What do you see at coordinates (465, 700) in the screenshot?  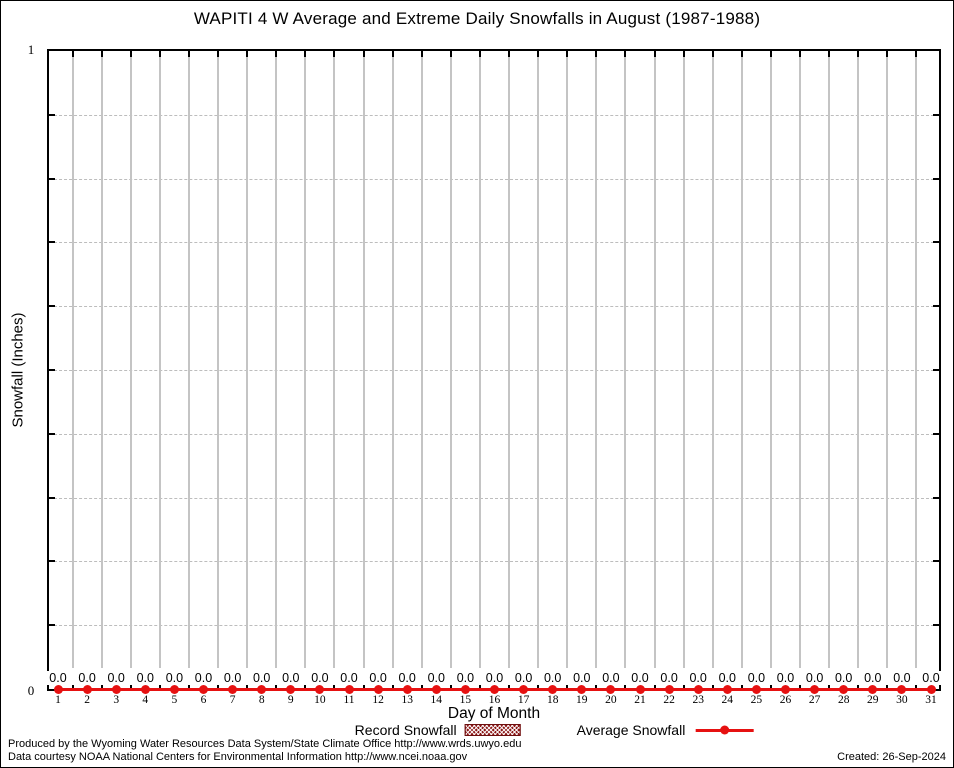 I see `x-tick-label: 15` at bounding box center [465, 700].